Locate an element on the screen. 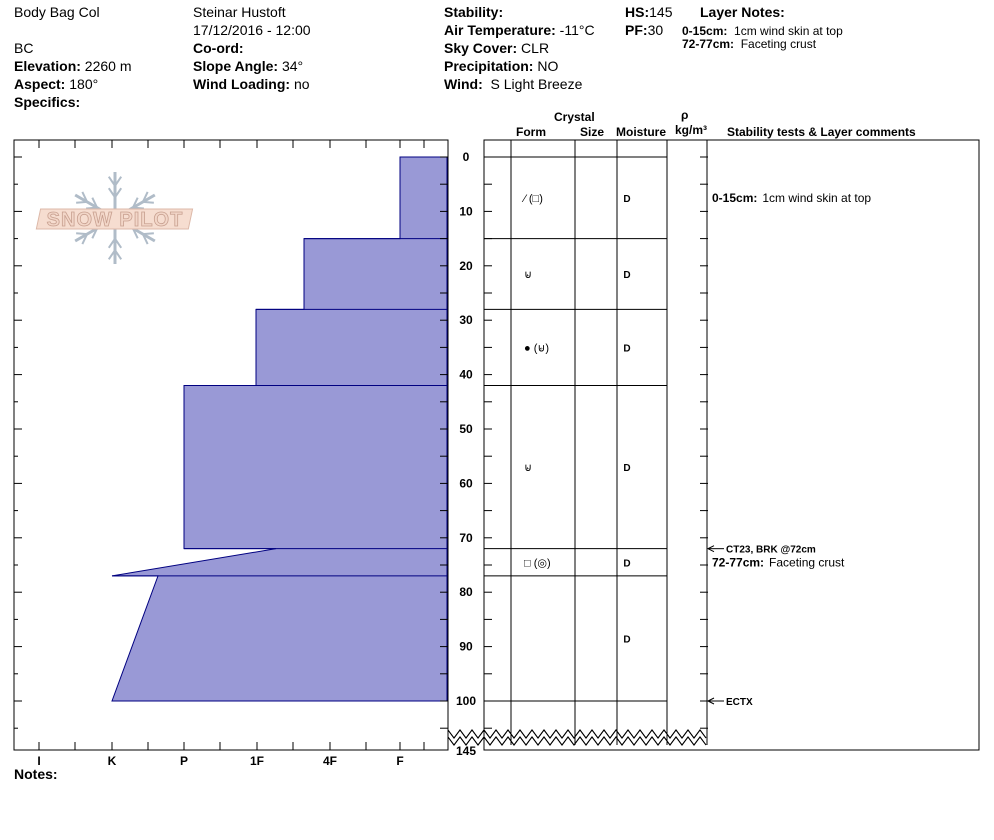 The height and width of the screenshot is (840, 994). stability-test-result: ECTX is located at coordinates (739, 702).